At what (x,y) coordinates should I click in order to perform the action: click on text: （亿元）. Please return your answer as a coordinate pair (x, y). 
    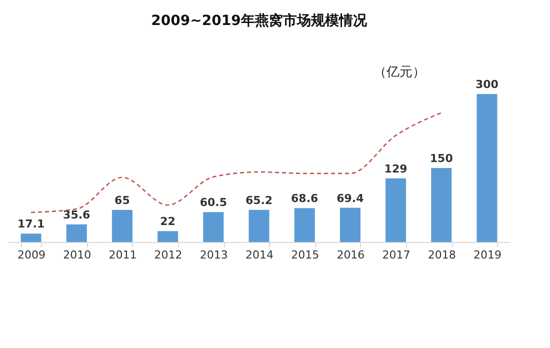
    Looking at the image, I should click on (400, 72).